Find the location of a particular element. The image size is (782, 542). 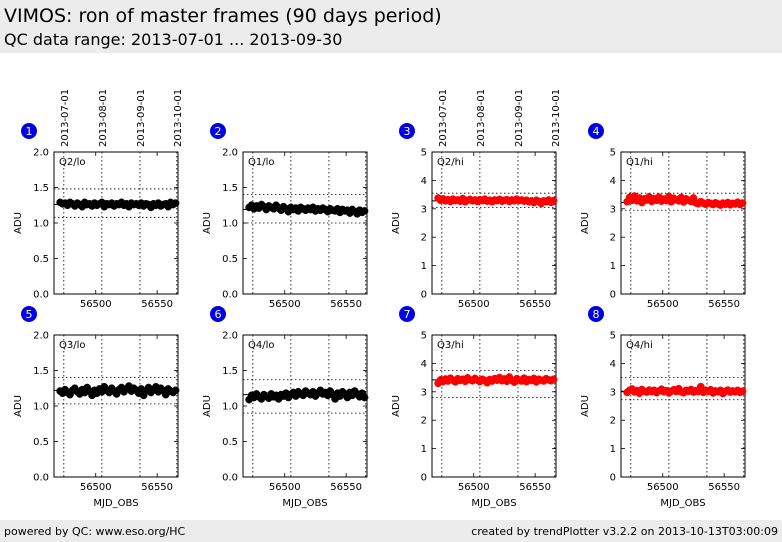

panel-number: 4 is located at coordinates (596, 131).